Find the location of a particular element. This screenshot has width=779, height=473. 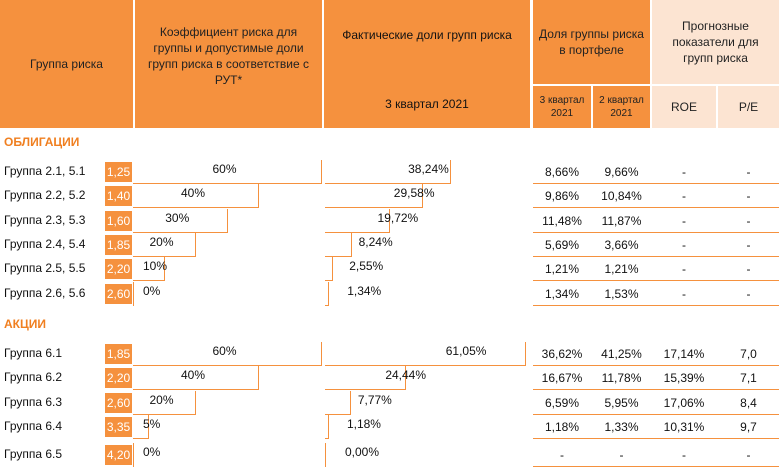

cell-roe: 10,31% is located at coordinates (684, 426).